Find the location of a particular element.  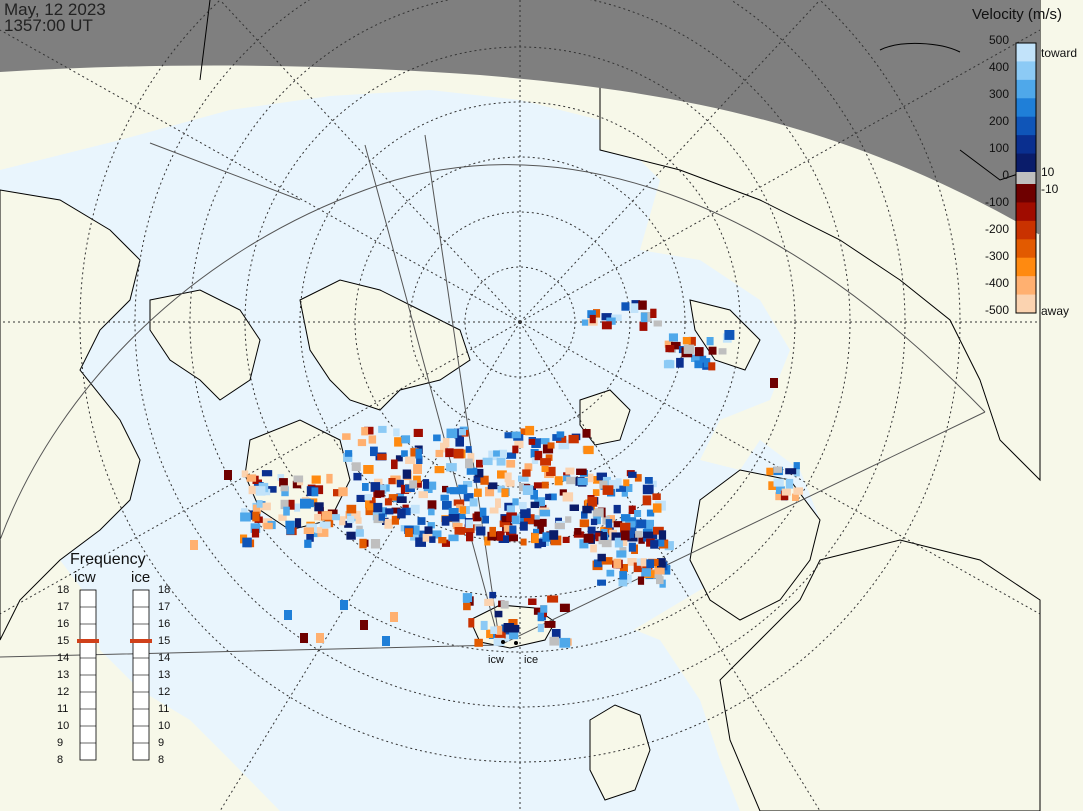

velocity-colorbar is located at coordinates (1026, 178).